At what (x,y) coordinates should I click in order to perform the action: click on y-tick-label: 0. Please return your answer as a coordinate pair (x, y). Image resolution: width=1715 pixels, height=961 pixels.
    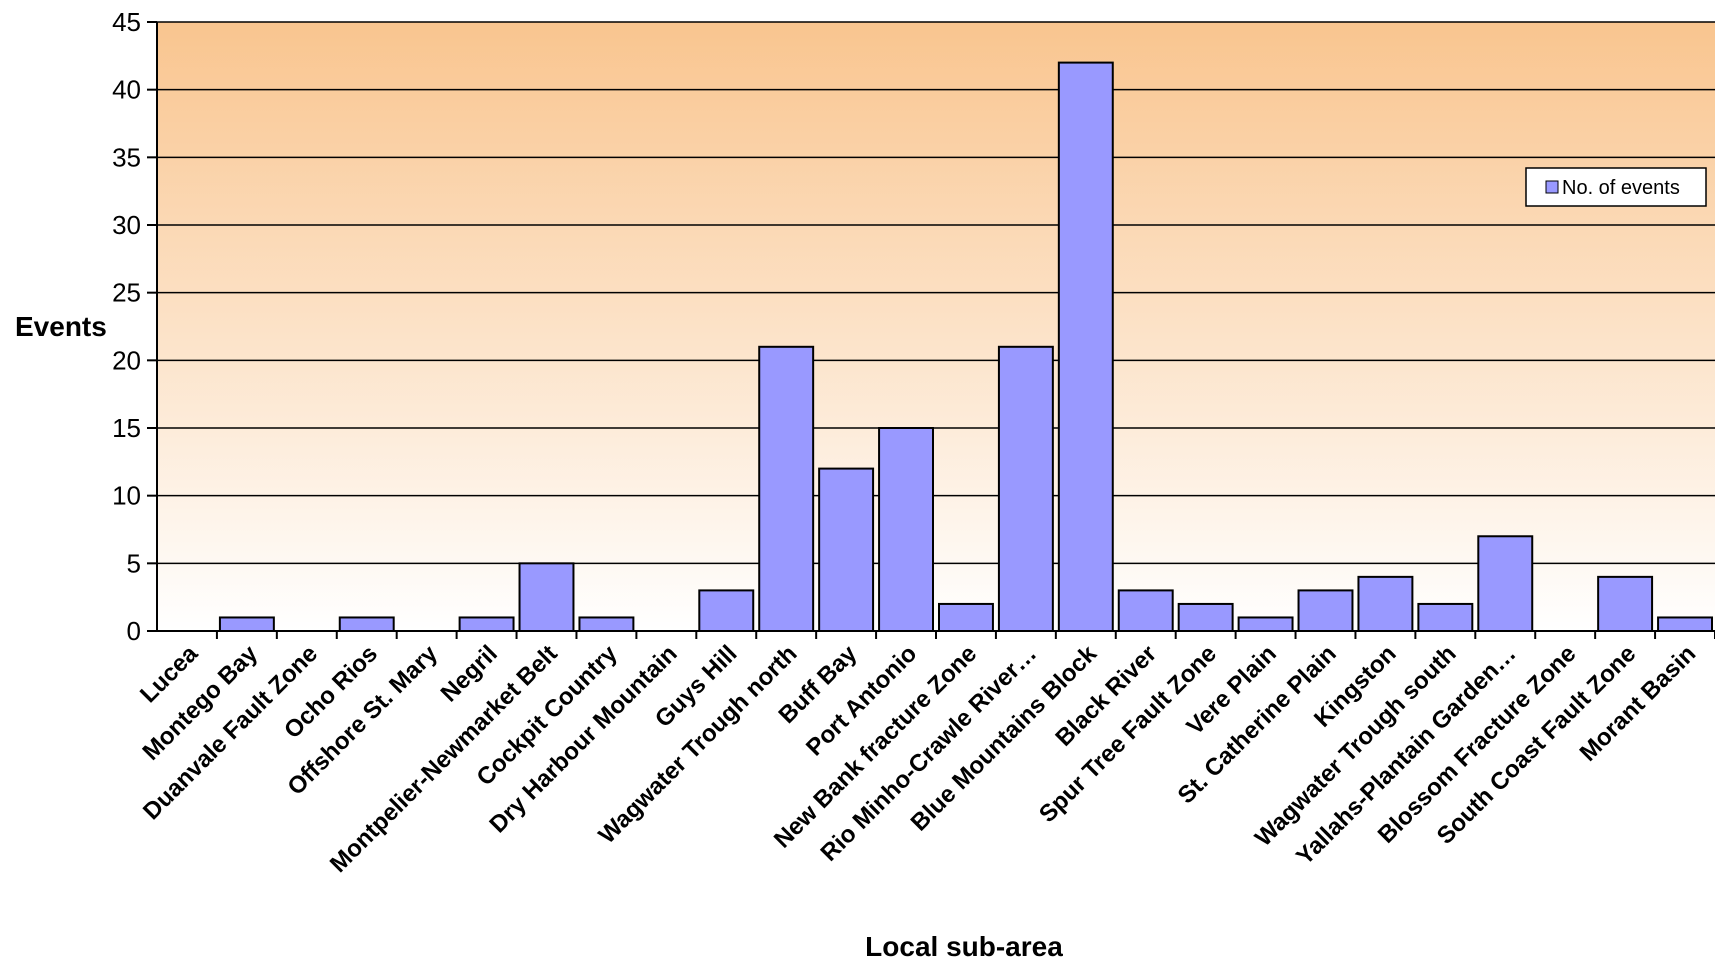
    Looking at the image, I should click on (134, 631).